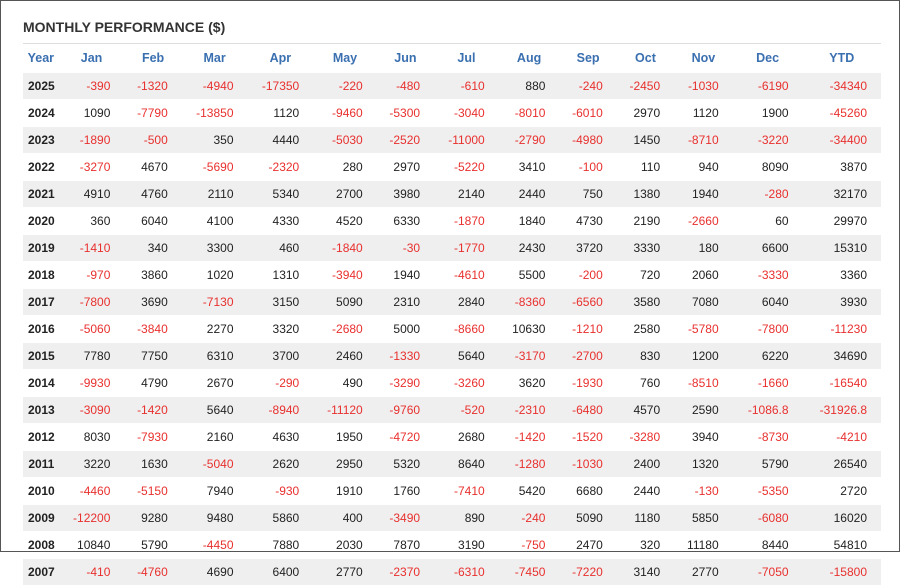 The image size is (900, 585). I want to click on value-cell: 400, so click(345, 518).